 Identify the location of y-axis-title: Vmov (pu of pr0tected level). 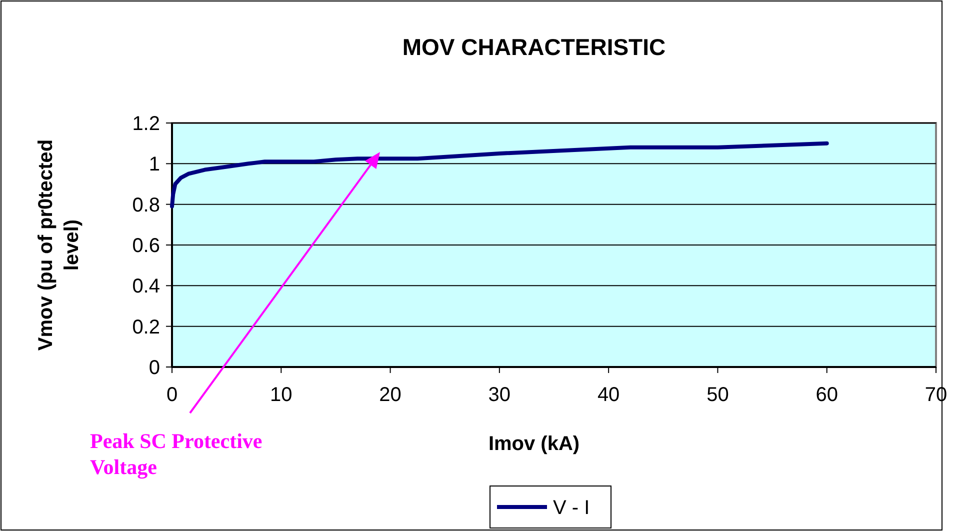
(59, 245).